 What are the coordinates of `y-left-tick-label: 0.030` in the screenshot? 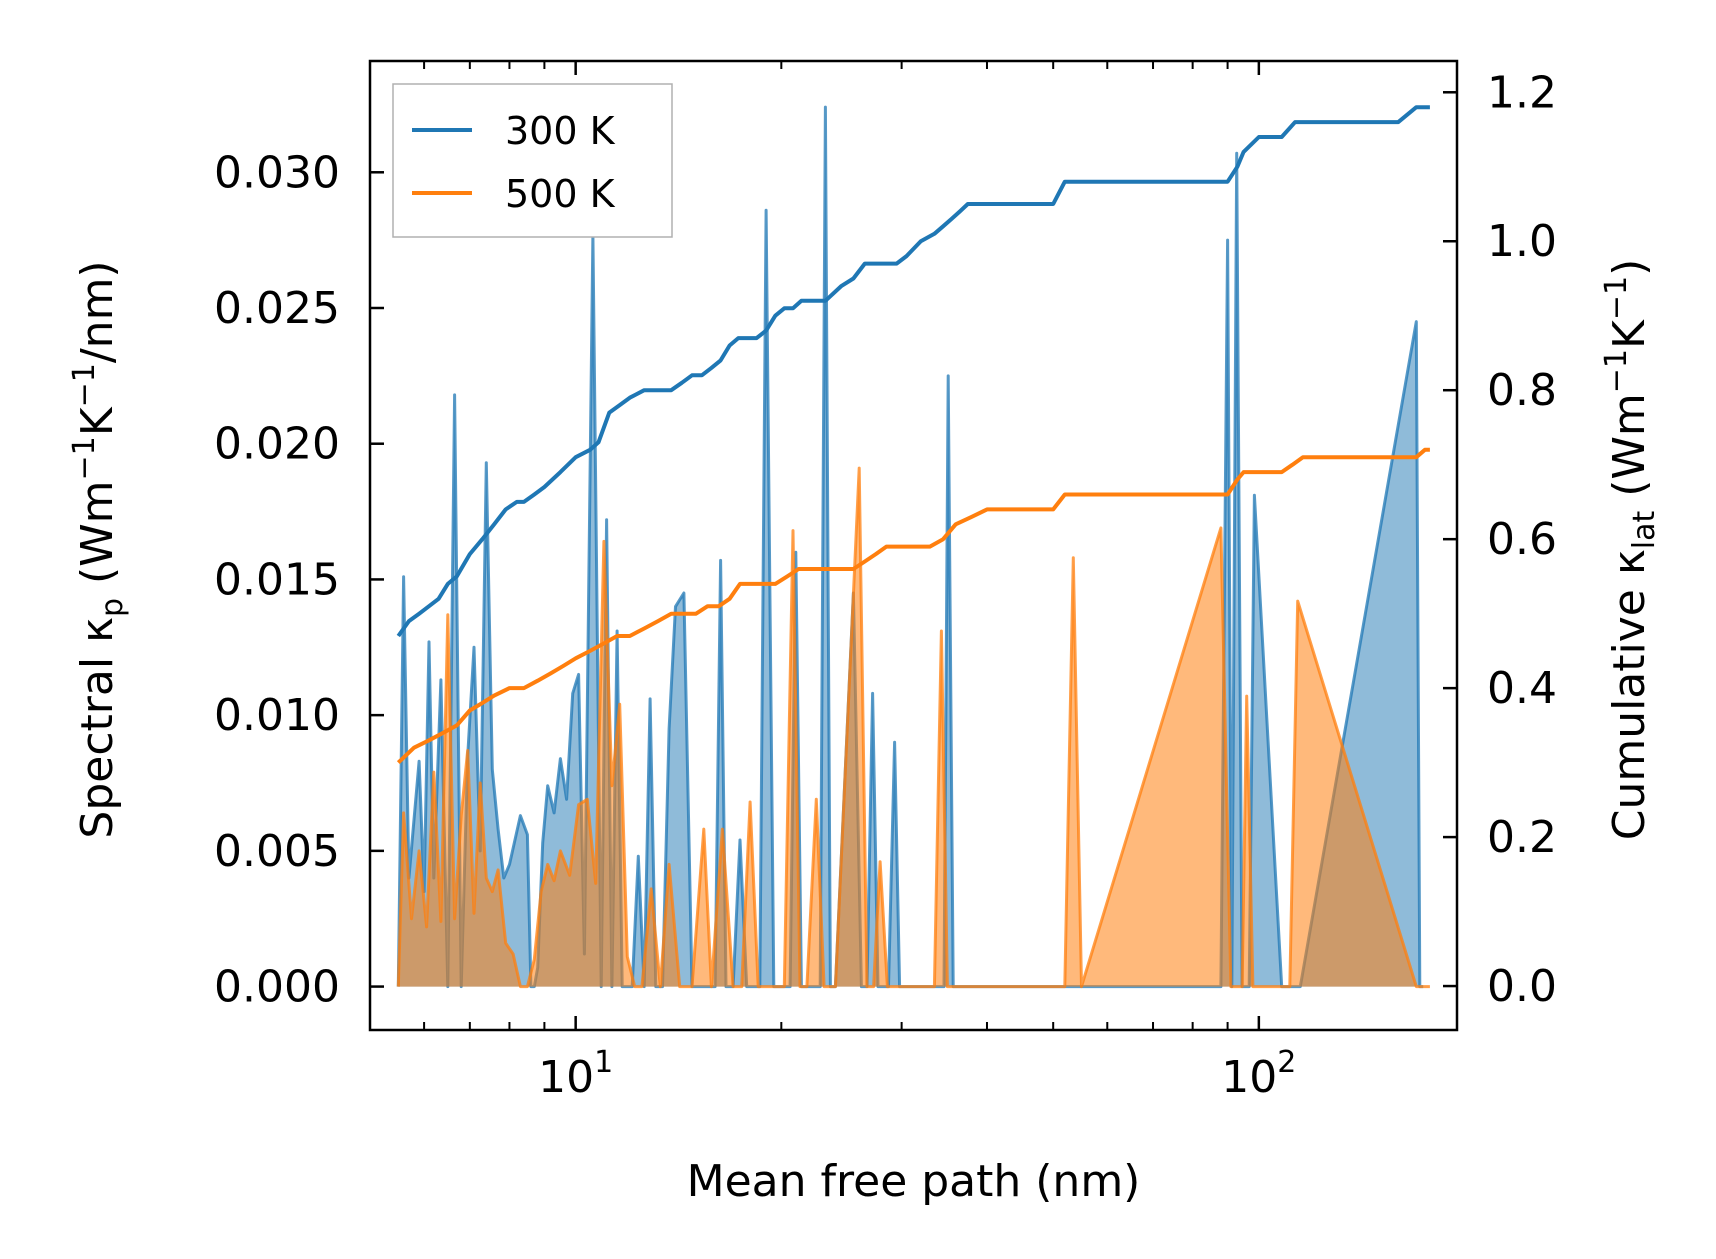 It's located at (277, 172).